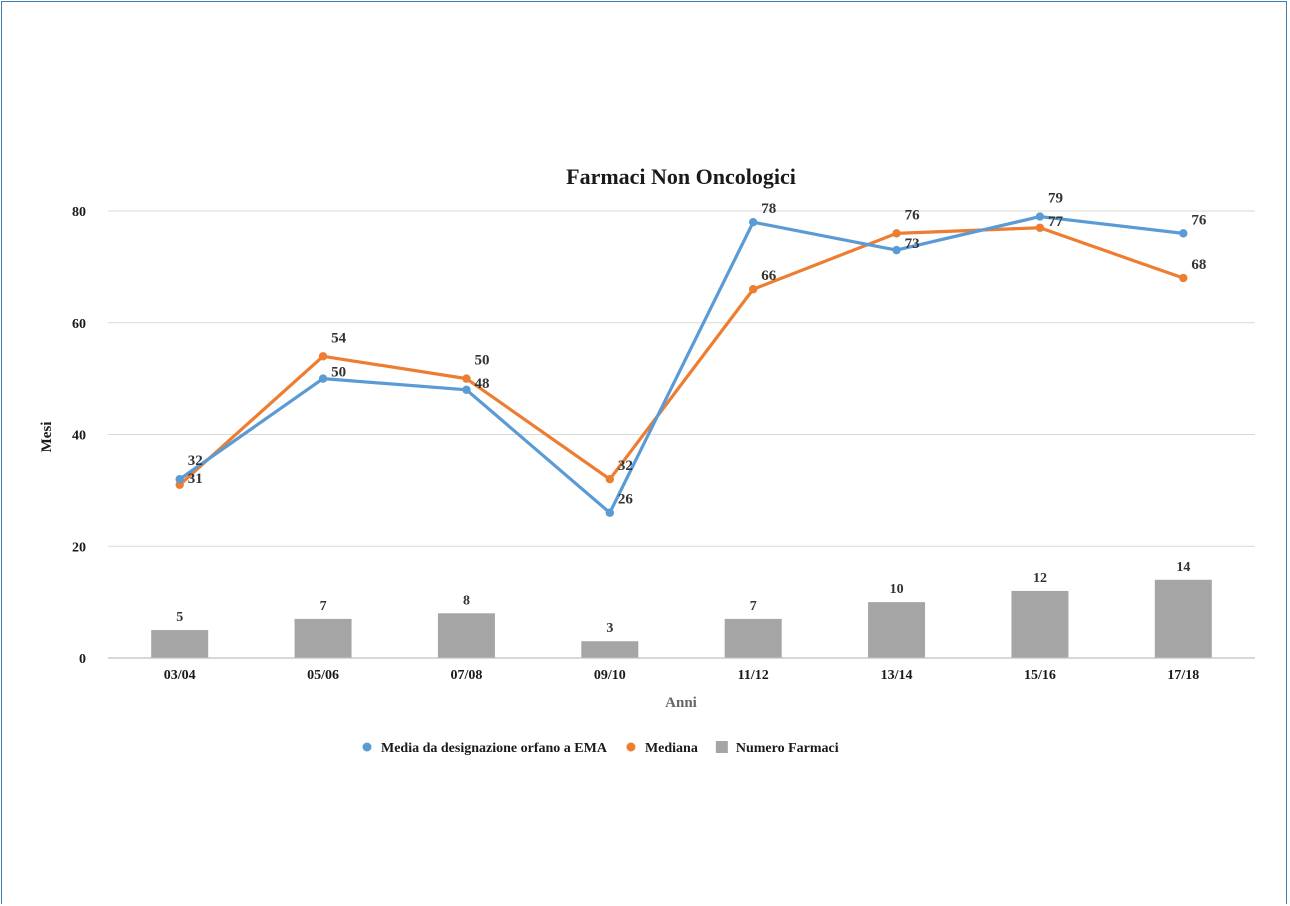 This screenshot has height=906, width=1290. I want to click on data-label-mediana-09-10: 32, so click(625, 466).